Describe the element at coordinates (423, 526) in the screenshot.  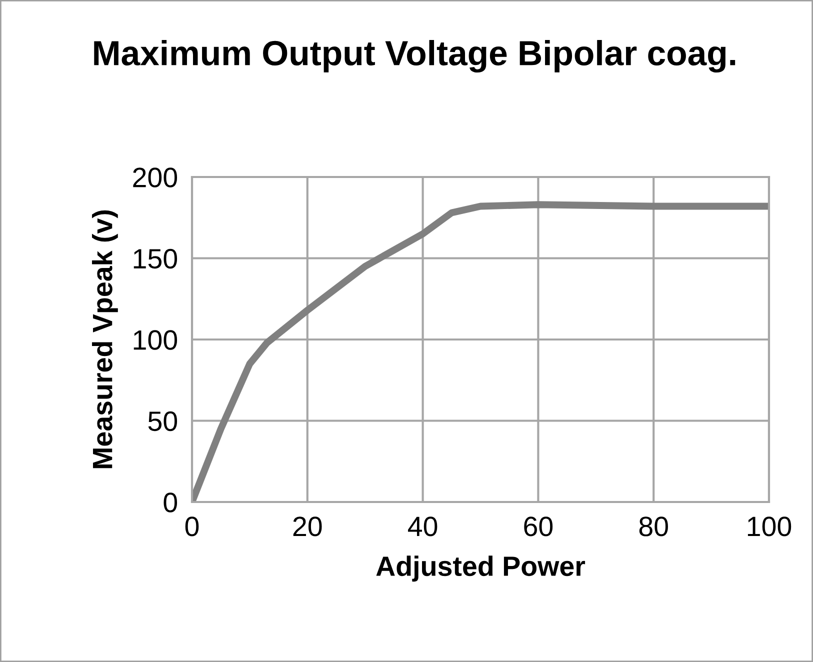
I see `x-tick-label: 40` at that location.